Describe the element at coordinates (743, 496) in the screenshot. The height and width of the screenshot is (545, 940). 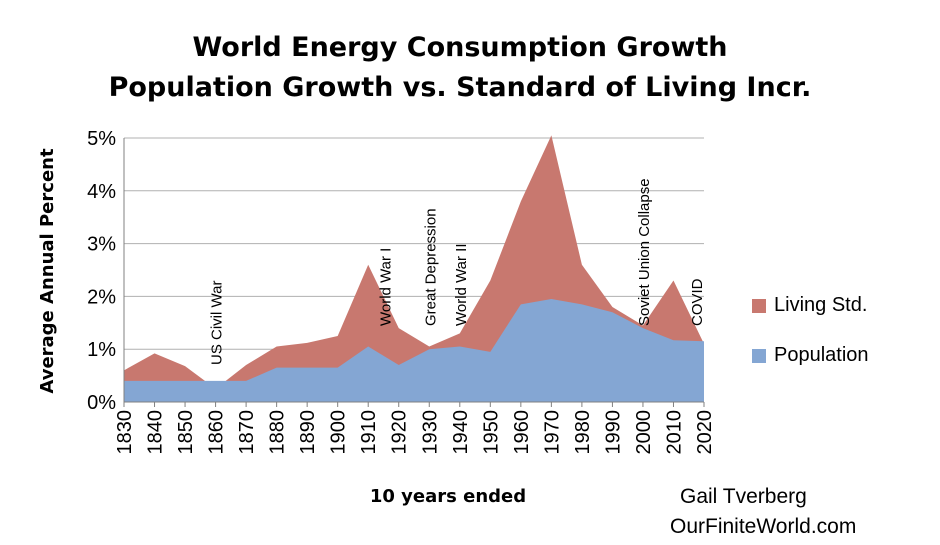
I see `credit-author: Gail Tverberg` at that location.